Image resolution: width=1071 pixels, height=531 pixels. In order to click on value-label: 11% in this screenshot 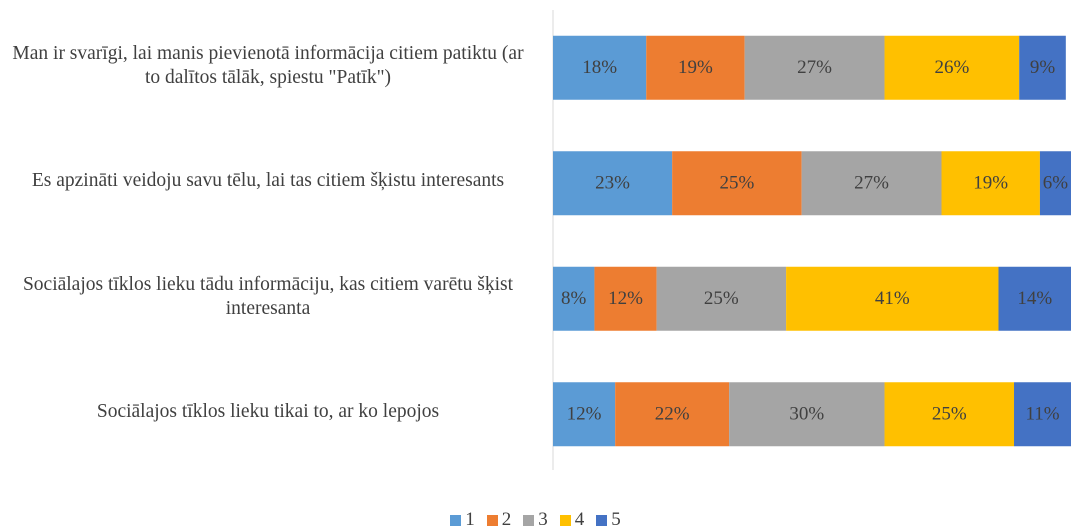, I will do `click(1042, 414)`.